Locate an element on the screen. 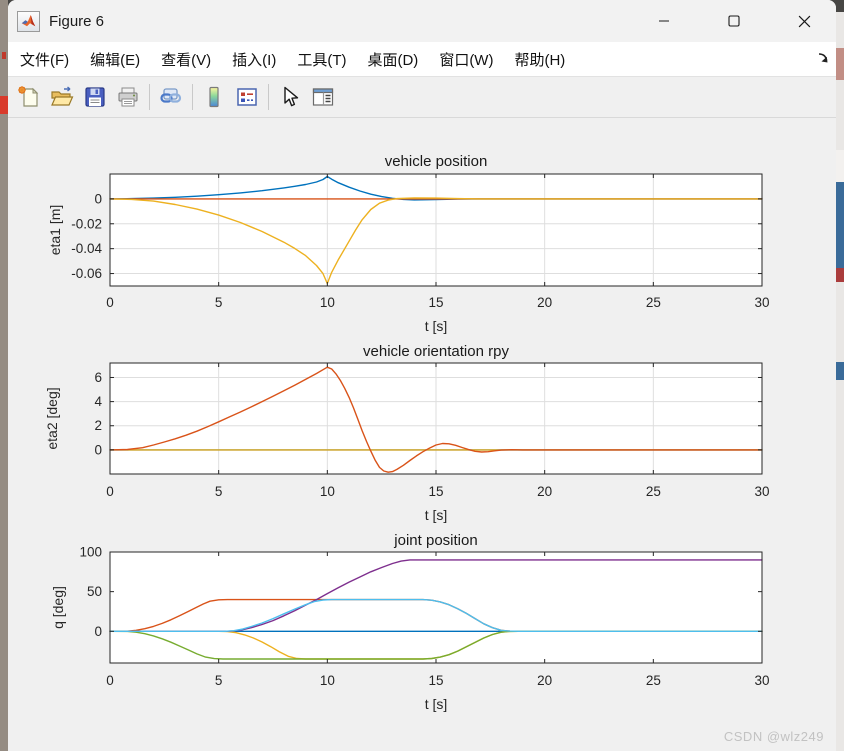 The height and width of the screenshot is (751, 844). matlab-logo-icon is located at coordinates (28, 21).